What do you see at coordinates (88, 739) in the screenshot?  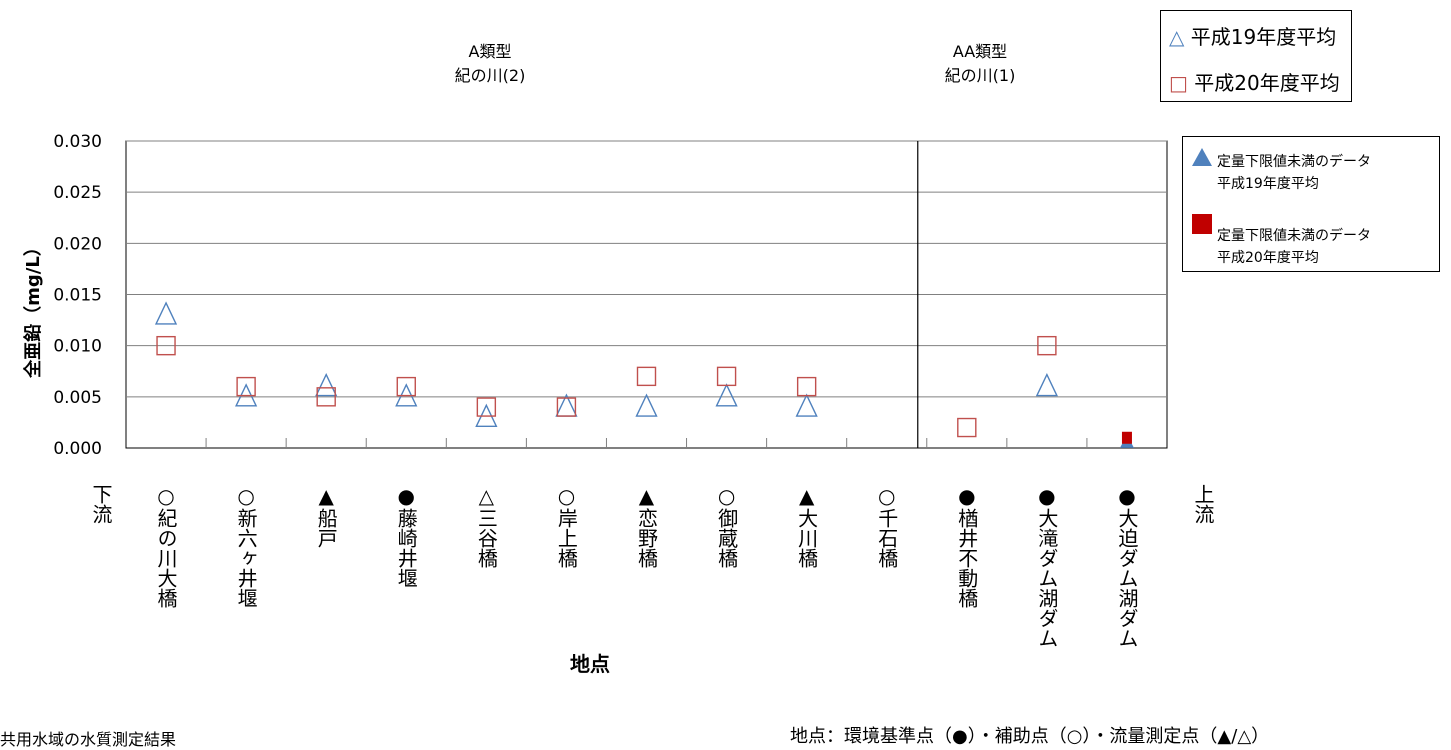 I see `footnote-source: 共用水域の水質測定結果` at bounding box center [88, 739].